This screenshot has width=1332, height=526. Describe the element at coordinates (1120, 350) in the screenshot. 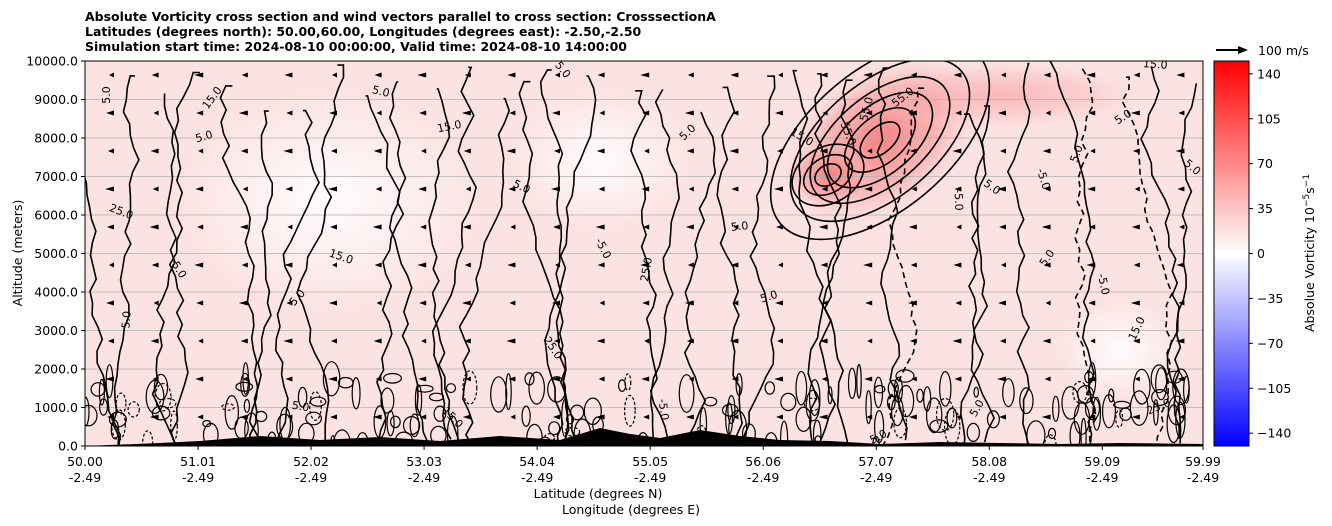

I see `vorticity-pale-region` at that location.